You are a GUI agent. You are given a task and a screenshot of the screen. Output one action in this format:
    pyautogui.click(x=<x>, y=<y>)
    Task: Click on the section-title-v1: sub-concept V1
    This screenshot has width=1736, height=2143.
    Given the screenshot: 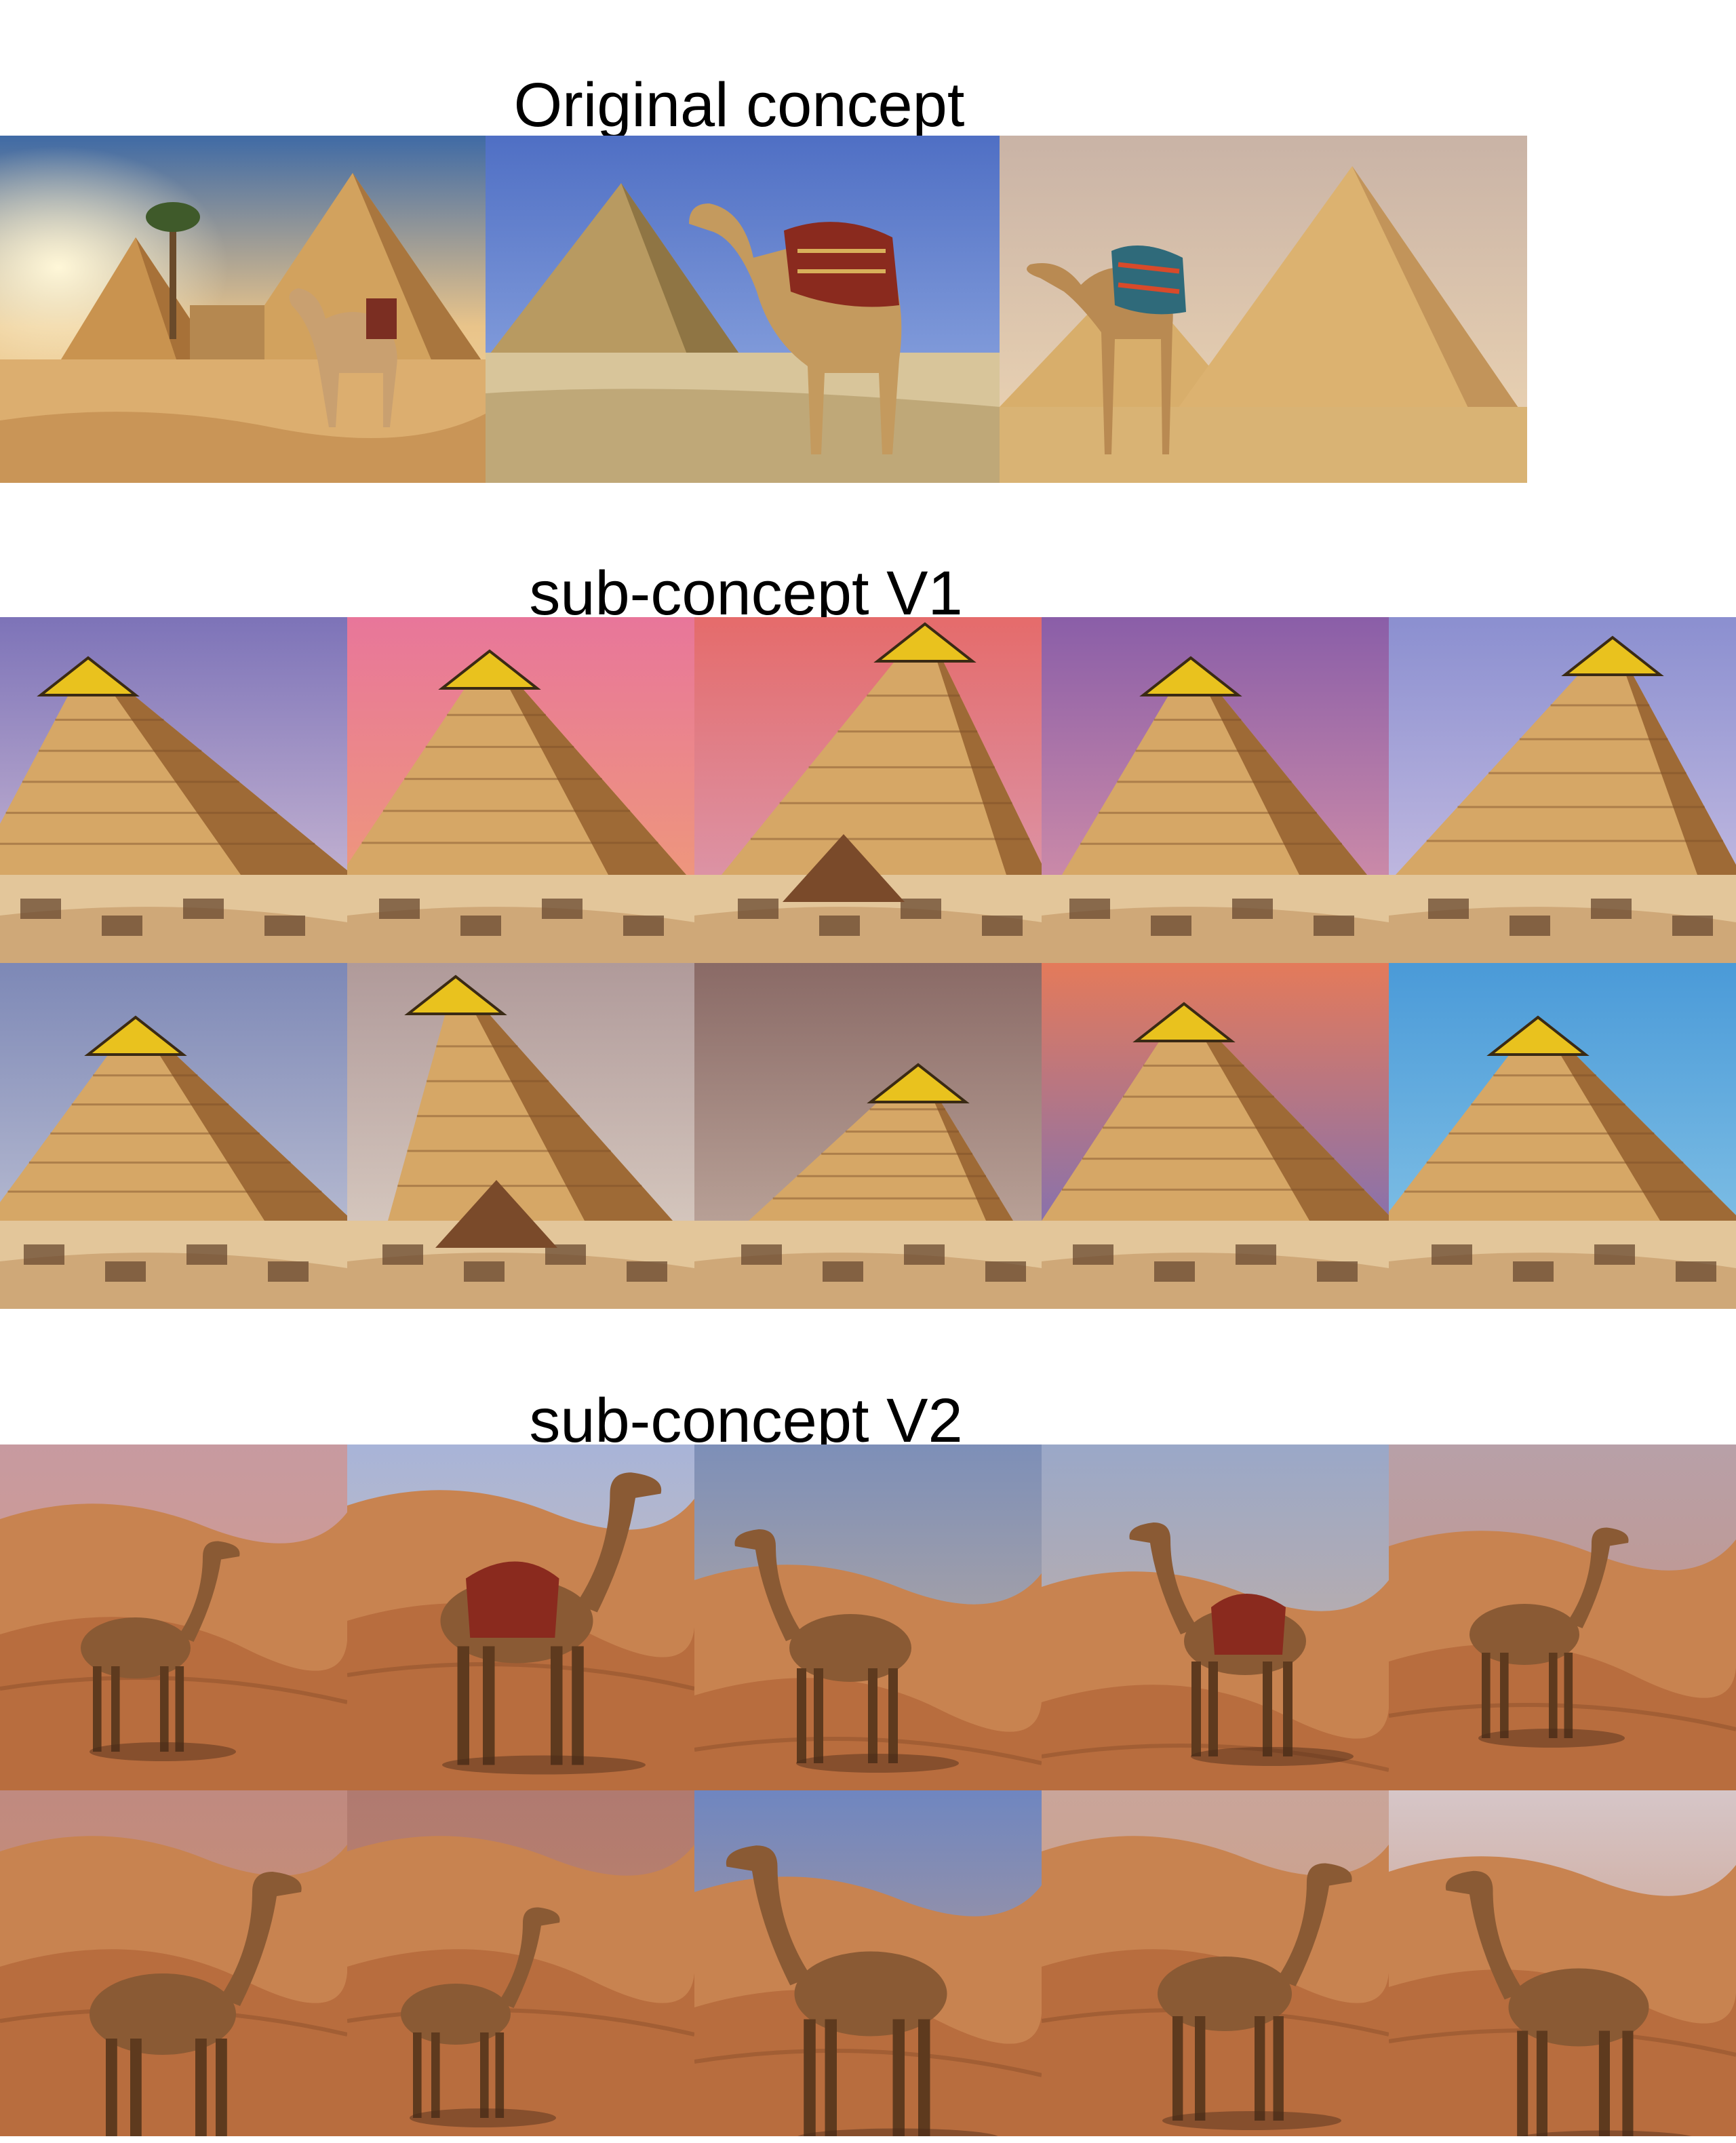 What is the action you would take?
    pyautogui.click(x=746, y=593)
    